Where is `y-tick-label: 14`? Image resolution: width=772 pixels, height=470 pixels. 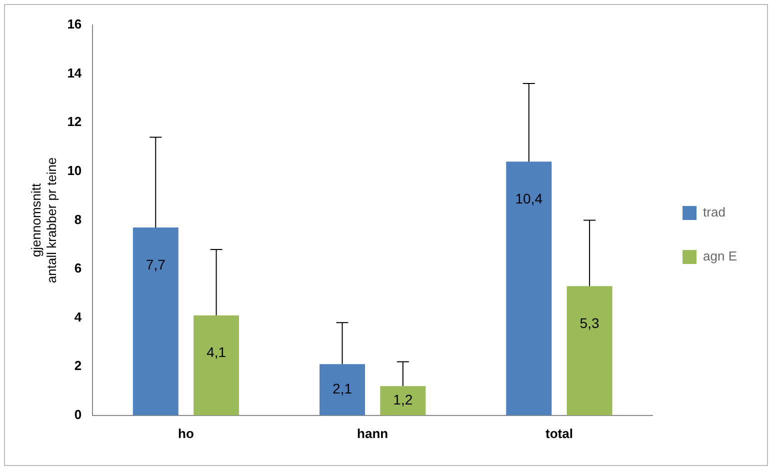
y-tick-label: 14 is located at coordinates (74, 72).